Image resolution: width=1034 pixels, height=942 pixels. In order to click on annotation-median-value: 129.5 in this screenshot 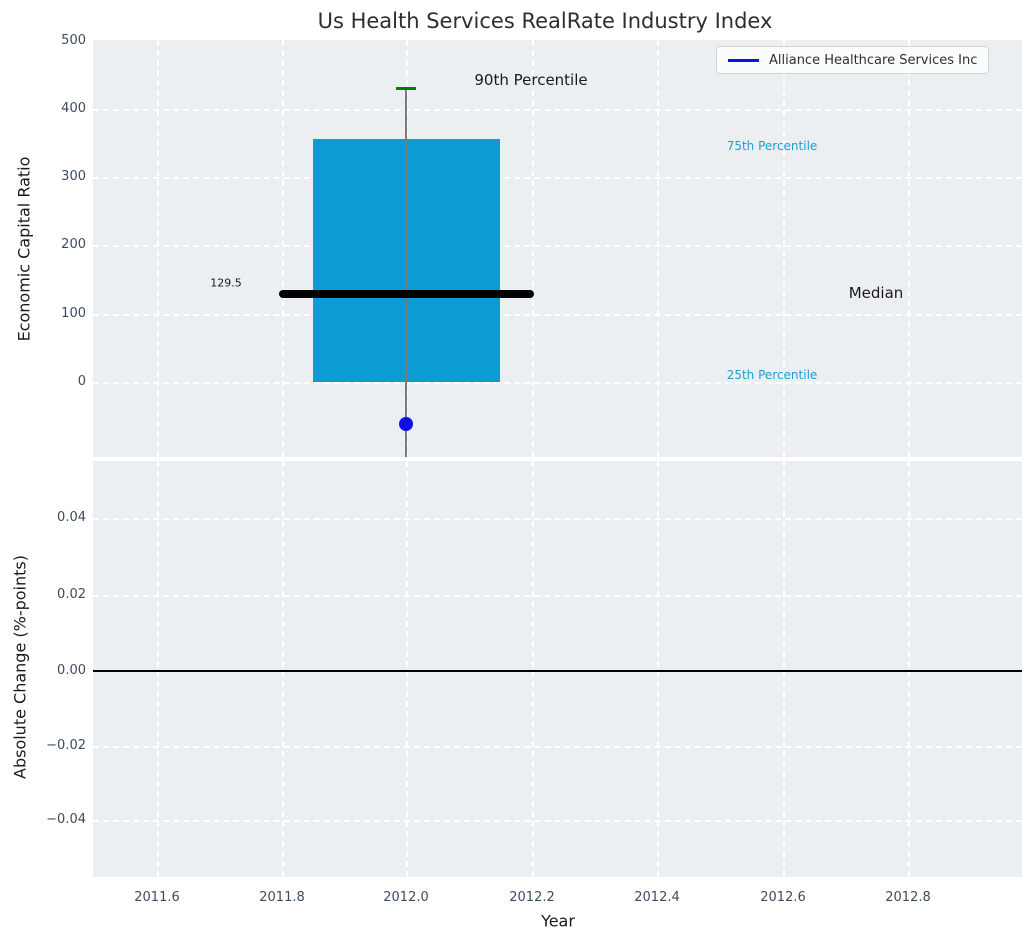, I will do `click(226, 283)`.